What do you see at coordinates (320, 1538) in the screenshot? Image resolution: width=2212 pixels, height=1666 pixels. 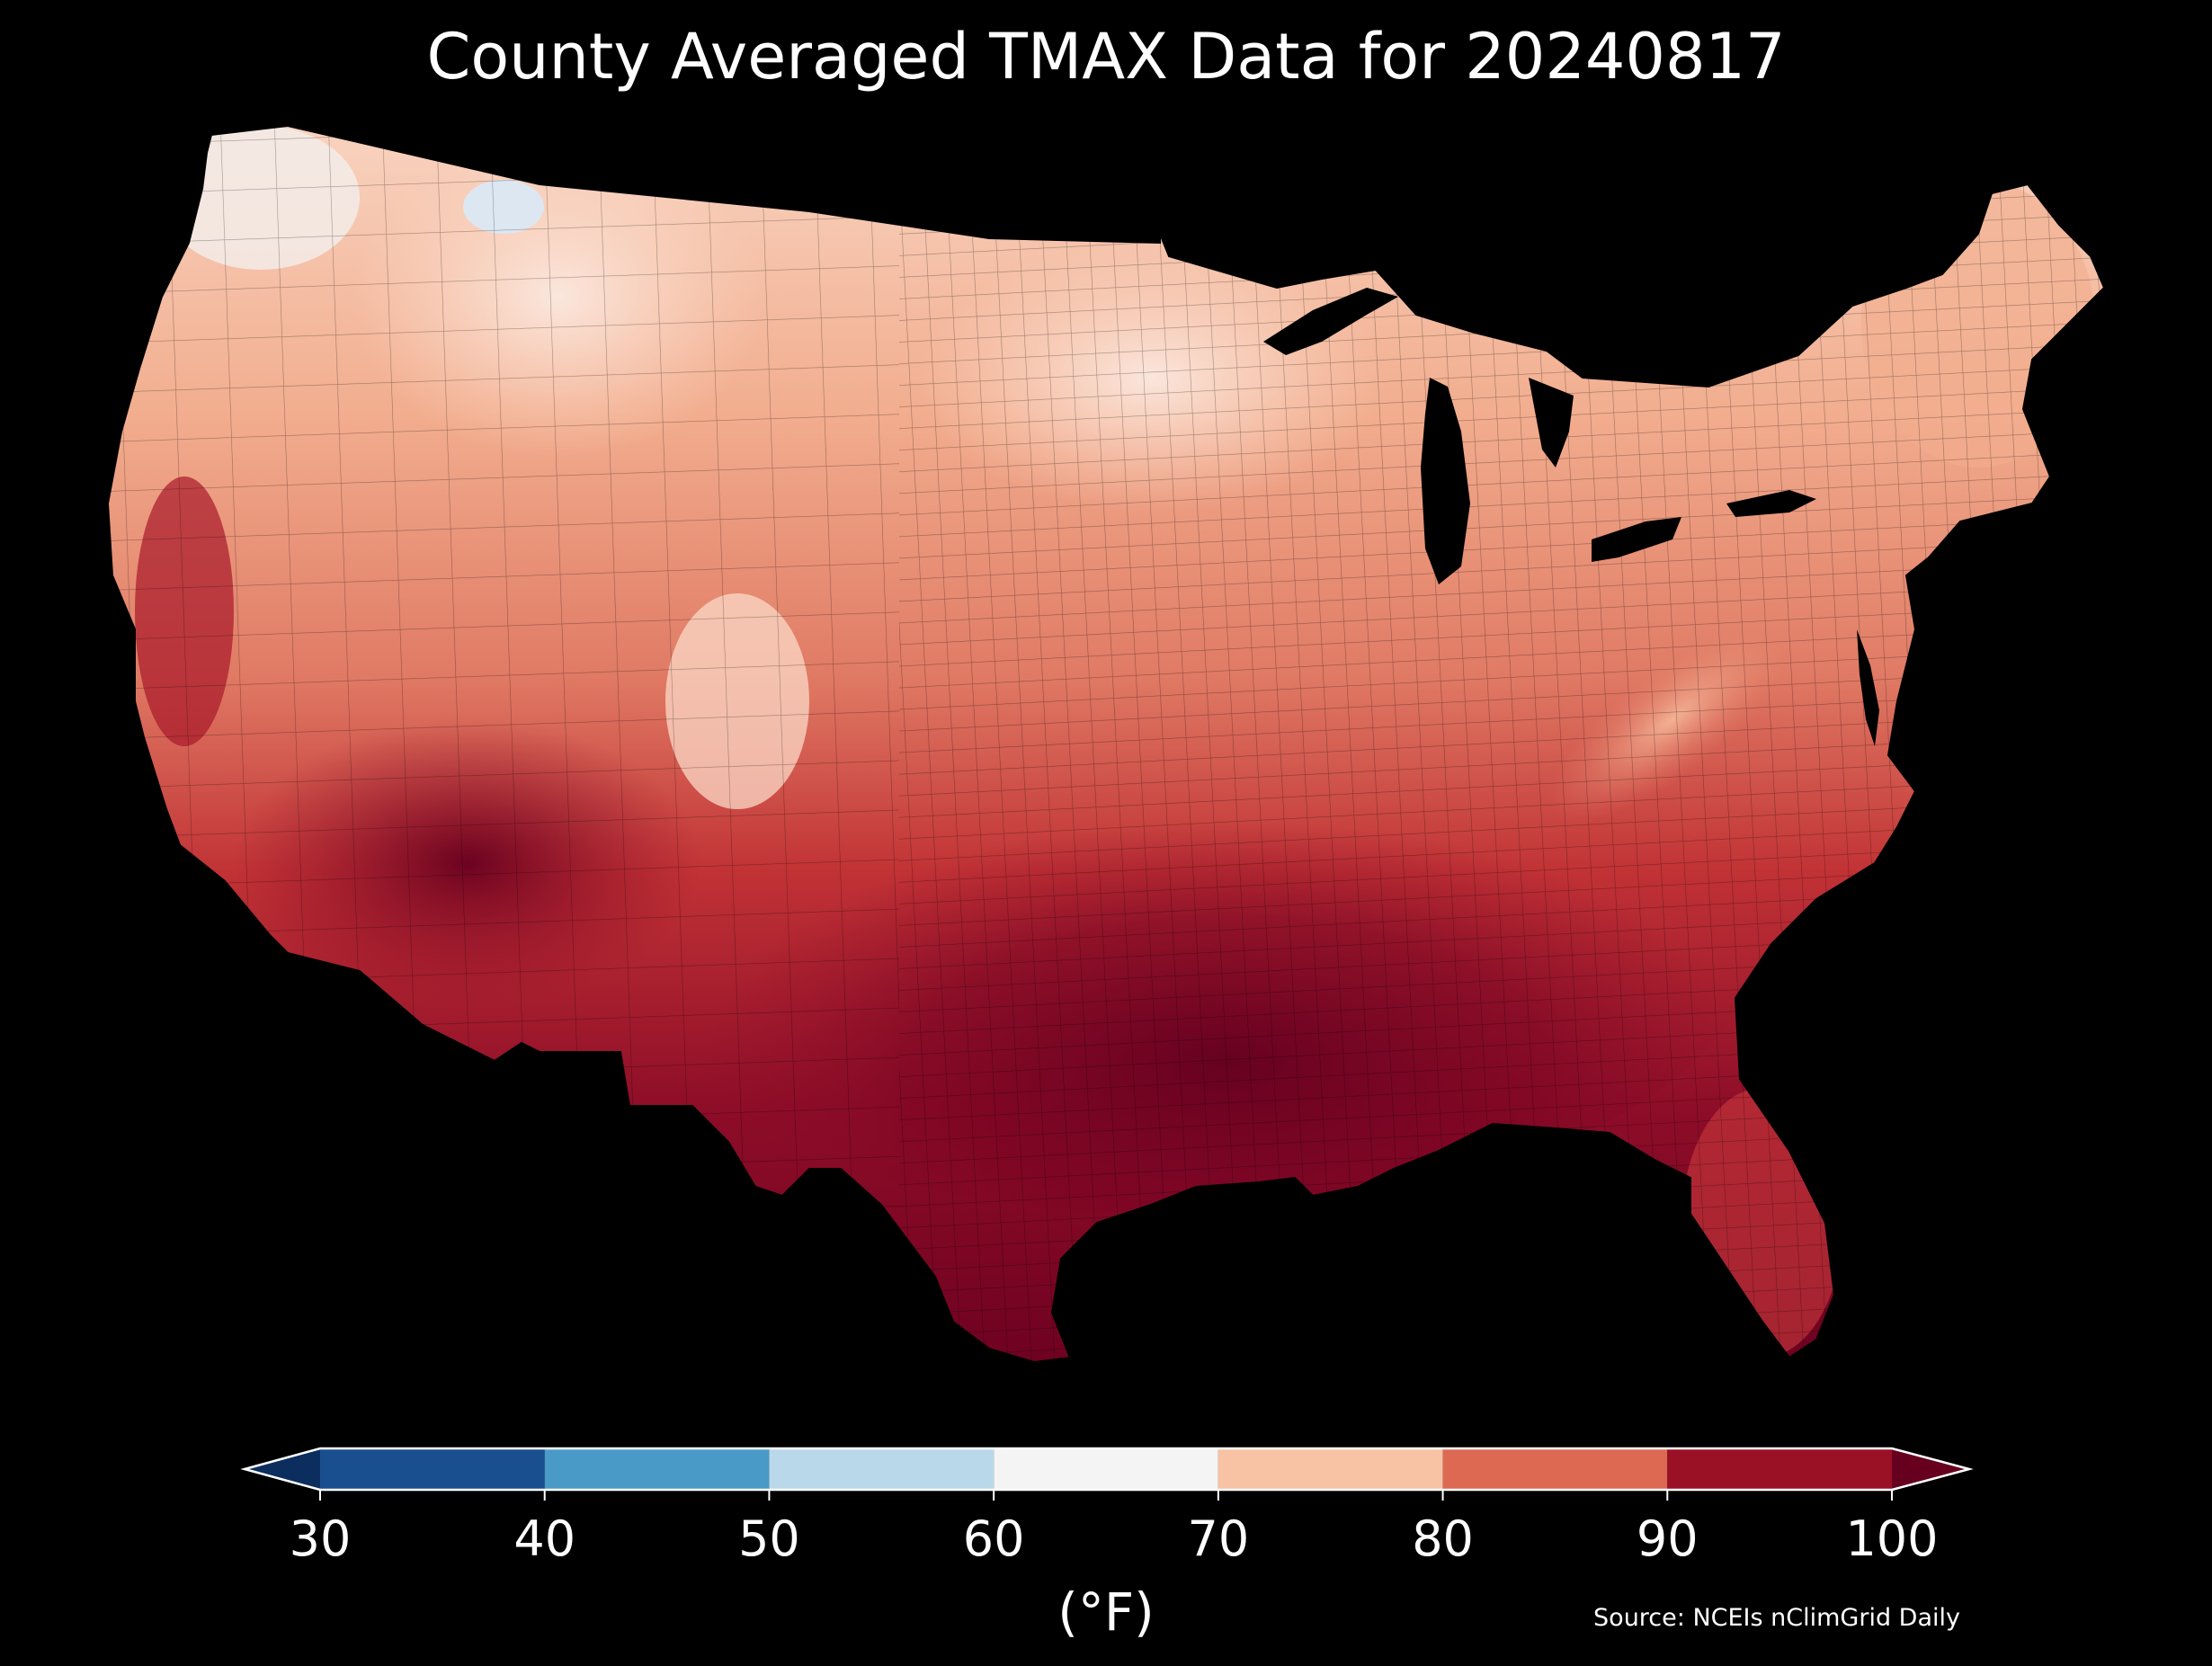 I see `colorbar-tick-label: 30` at bounding box center [320, 1538].